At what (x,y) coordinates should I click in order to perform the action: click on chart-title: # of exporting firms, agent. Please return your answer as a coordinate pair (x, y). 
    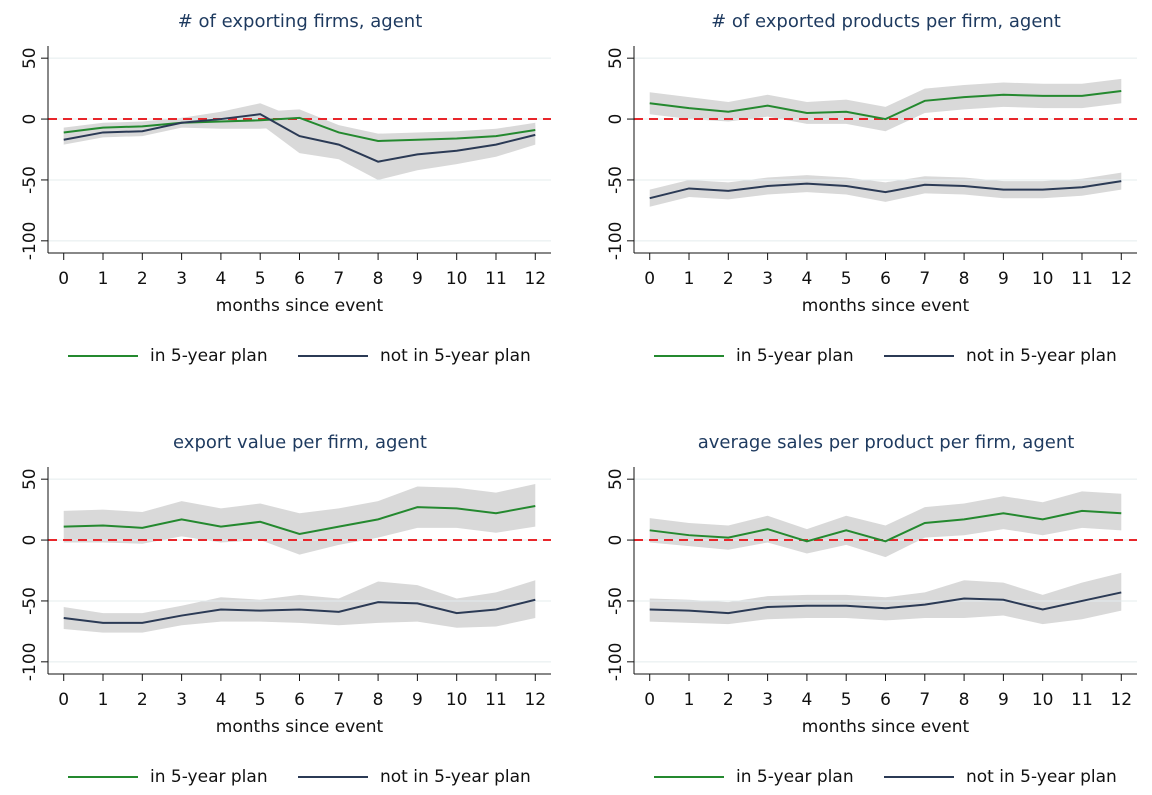
    Looking at the image, I should click on (300, 21).